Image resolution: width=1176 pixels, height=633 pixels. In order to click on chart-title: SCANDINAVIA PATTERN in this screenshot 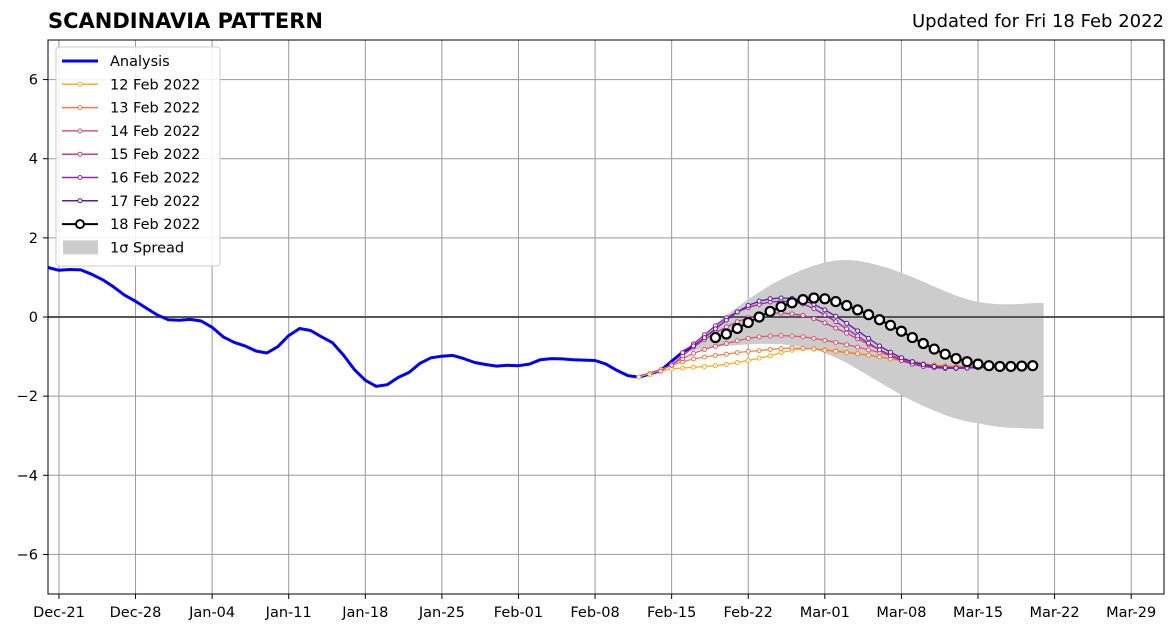, I will do `click(185, 21)`.